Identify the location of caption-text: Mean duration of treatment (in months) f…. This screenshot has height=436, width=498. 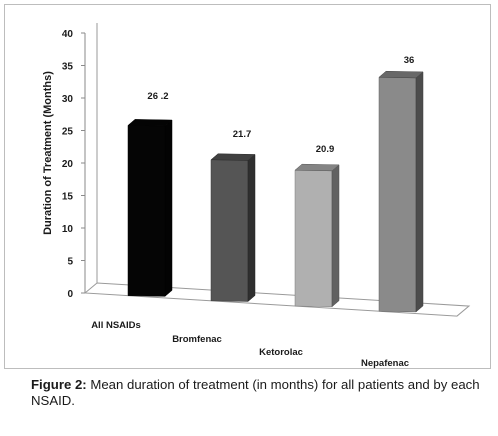
(255, 392).